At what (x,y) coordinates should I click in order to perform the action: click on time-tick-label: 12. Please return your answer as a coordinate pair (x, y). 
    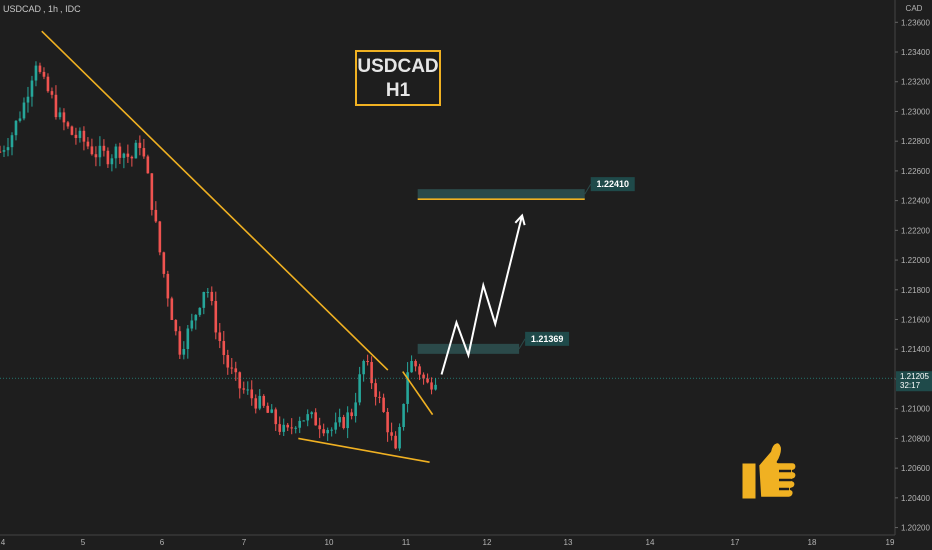
    Looking at the image, I should click on (487, 542).